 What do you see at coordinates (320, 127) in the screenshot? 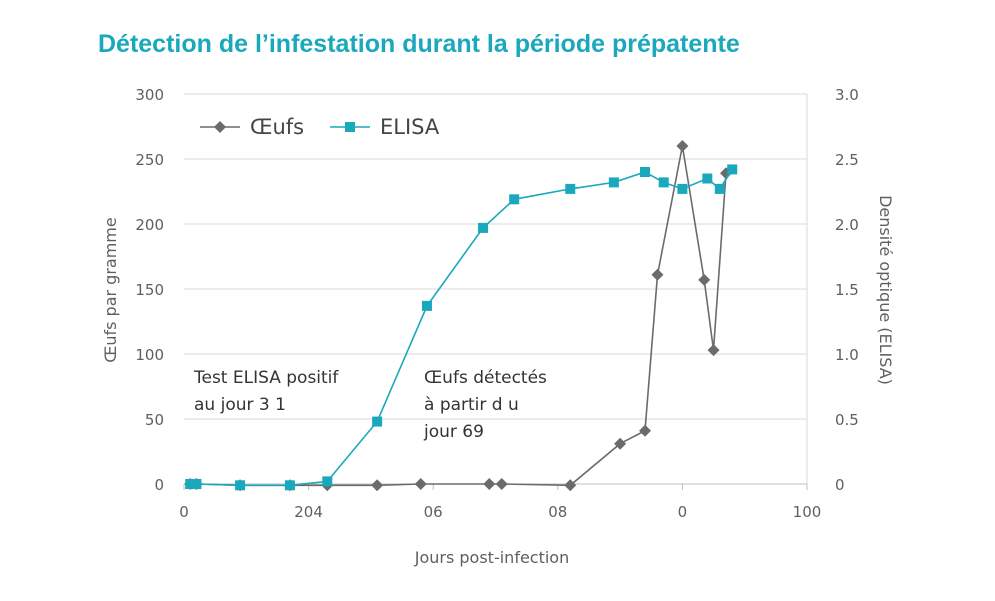
I see `legend: Œufs ELISA` at bounding box center [320, 127].